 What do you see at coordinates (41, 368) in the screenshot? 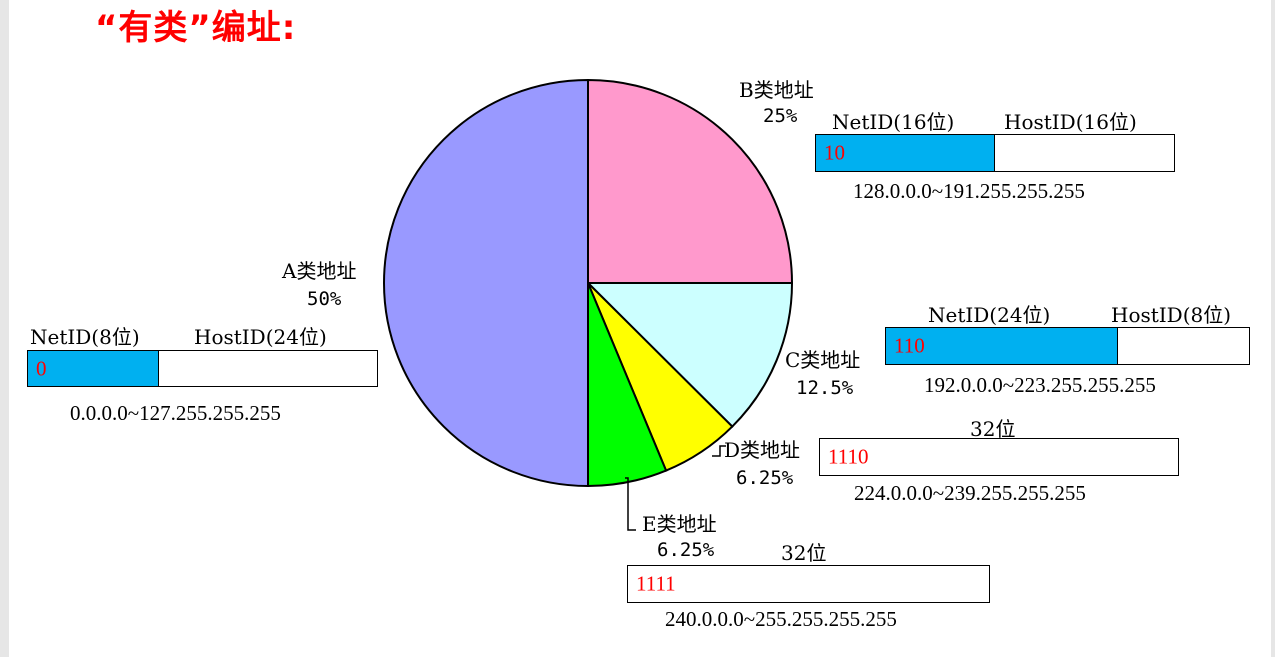
I see `class-a-prefix: 0` at bounding box center [41, 368].